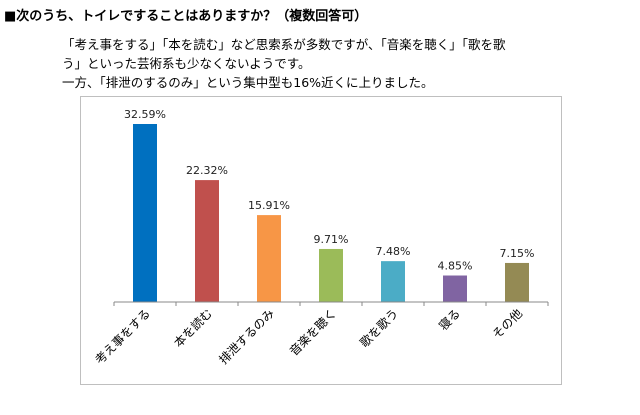 The width and height of the screenshot is (640, 415). I want to click on x-tick-label: 寝る, so click(450, 320).